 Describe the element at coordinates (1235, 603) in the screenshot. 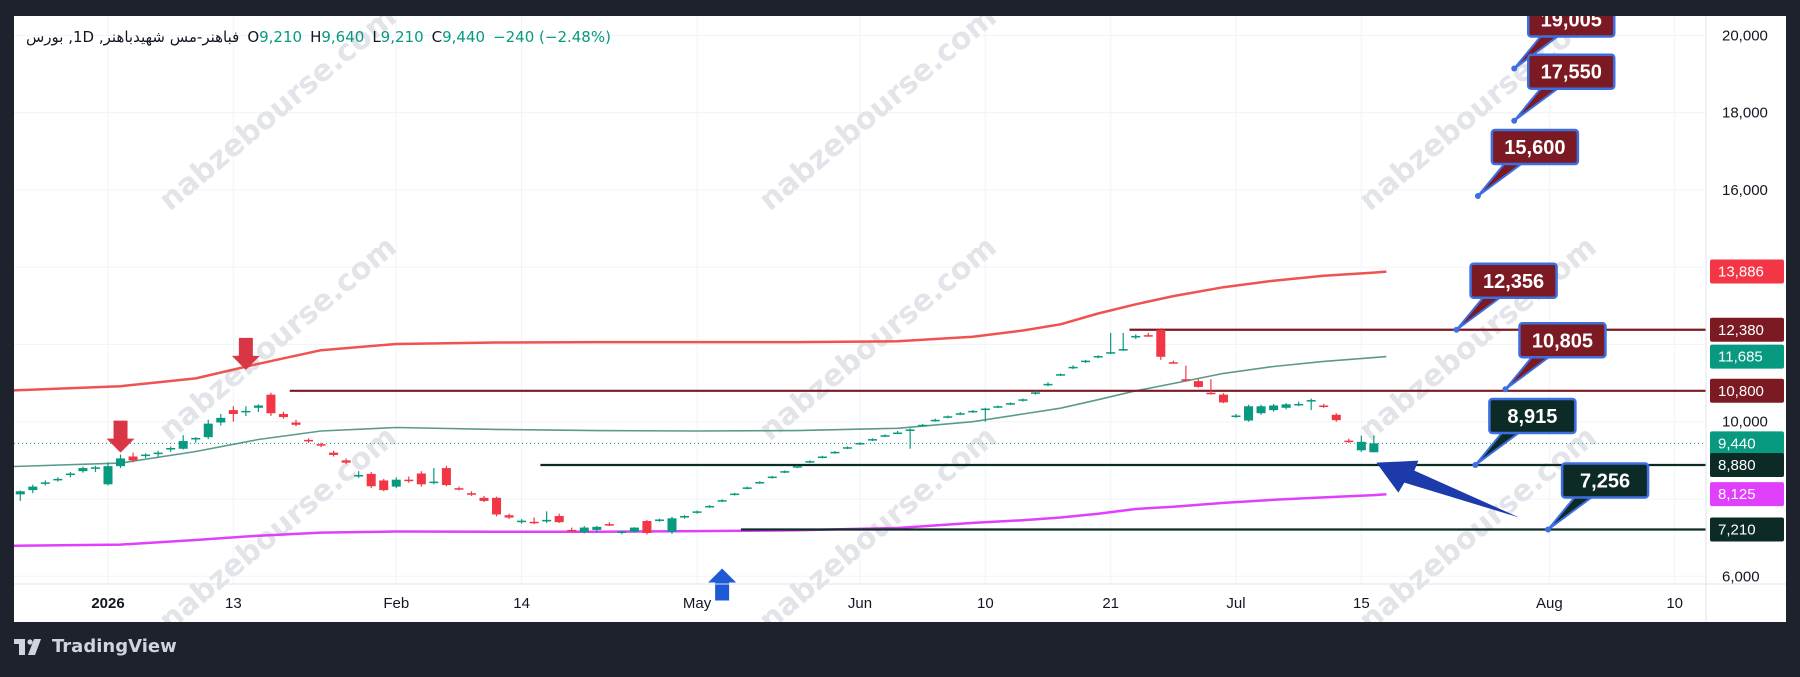

I see `x-tick-label: Jul` at that location.